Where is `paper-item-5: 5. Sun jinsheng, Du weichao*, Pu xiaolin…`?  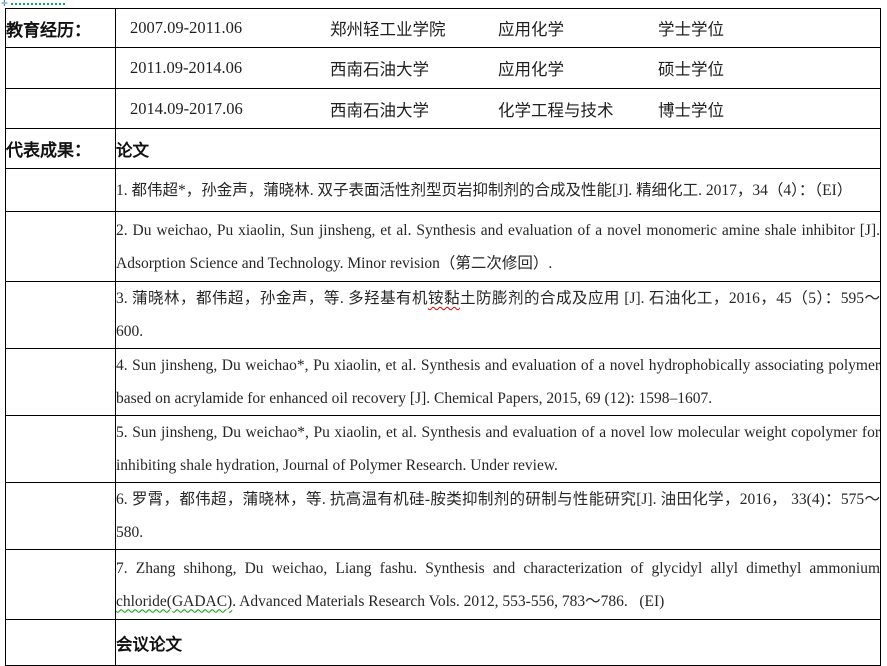
paper-item-5: 5. Sun jinsheng, Du weichao*, Pu xiaolin… is located at coordinates (498, 449).